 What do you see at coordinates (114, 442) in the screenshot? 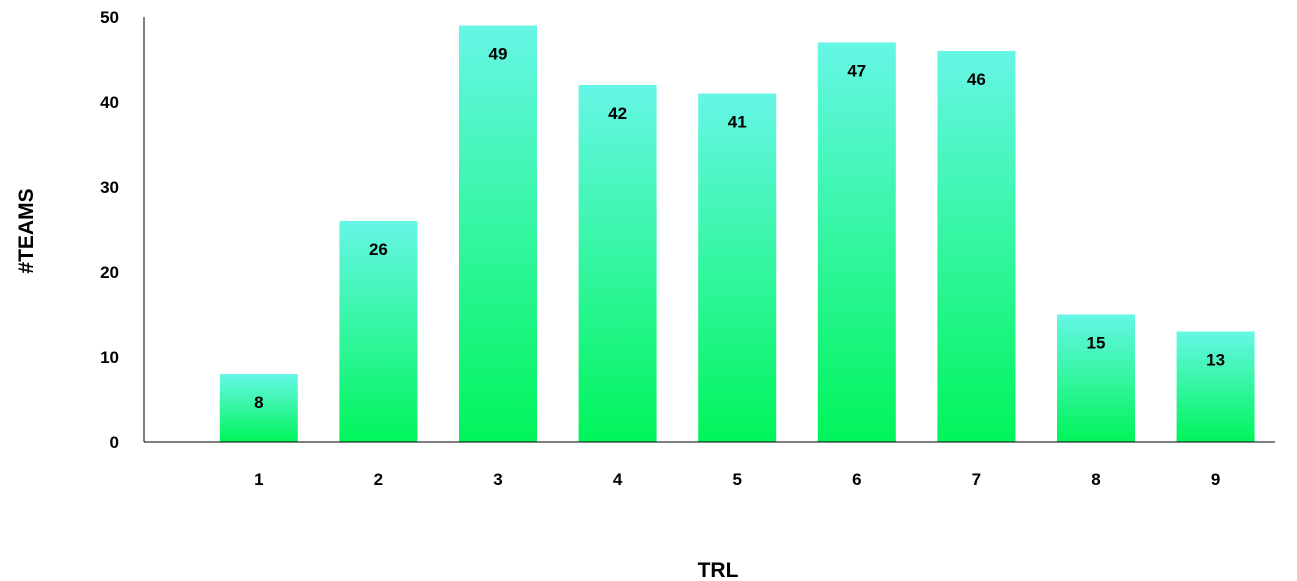
I see `y-tick-label: 0` at bounding box center [114, 442].